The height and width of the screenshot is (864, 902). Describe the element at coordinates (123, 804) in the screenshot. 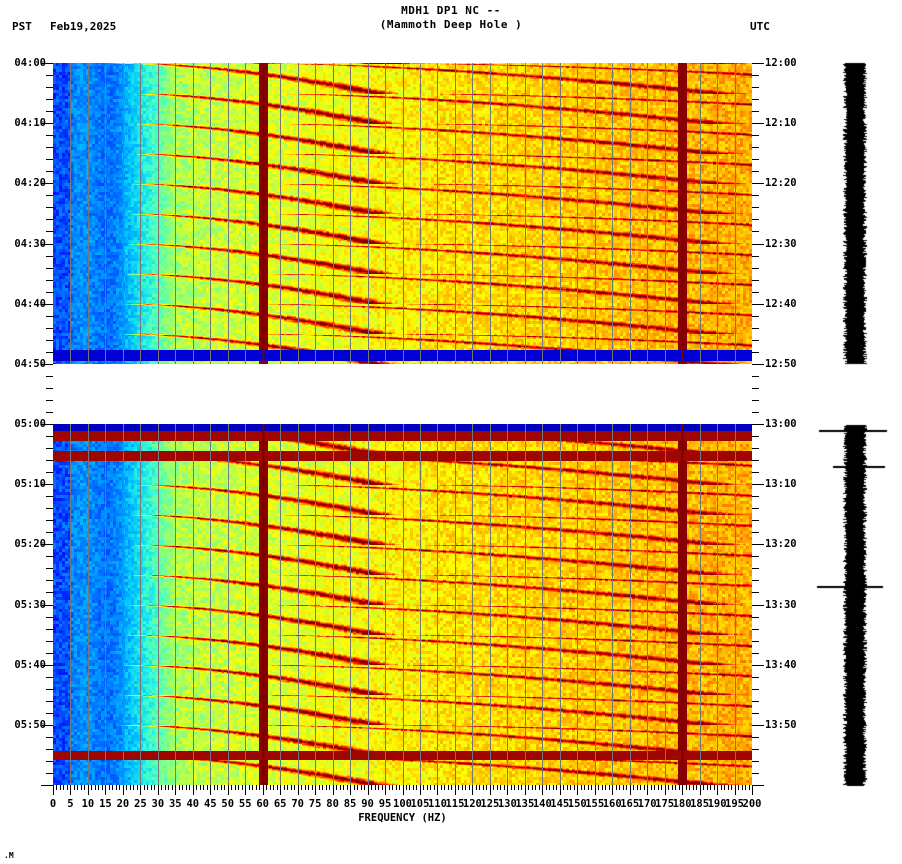

I see `x-axis-label: 20` at that location.